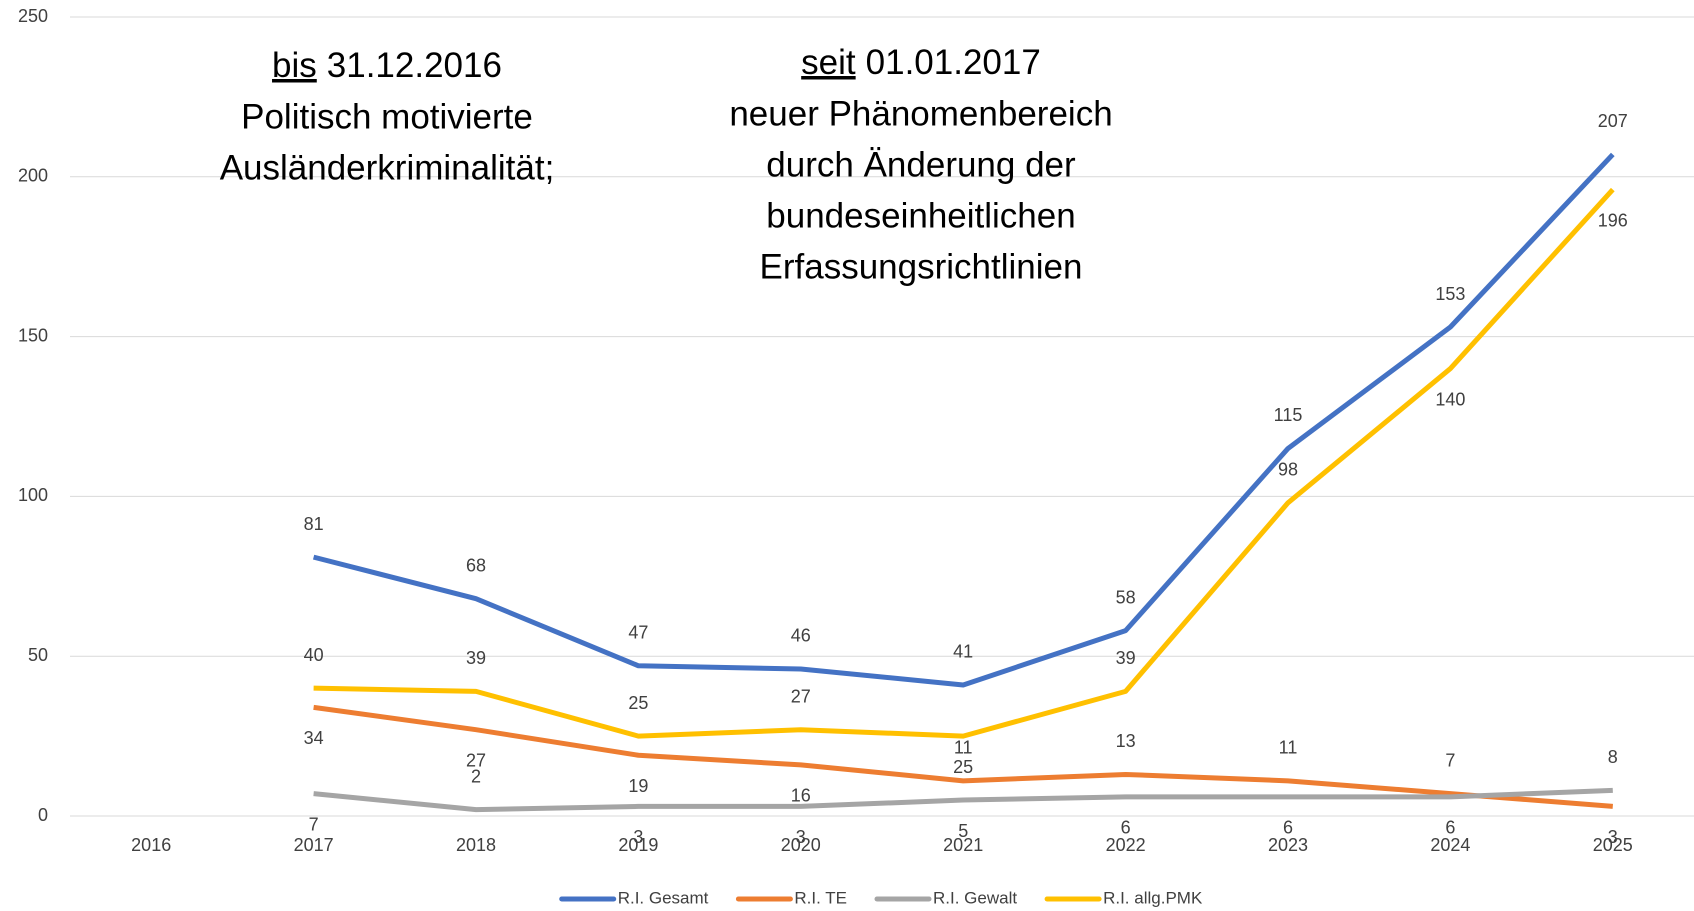 This screenshot has height=911, width=1694. I want to click on x-tick-label: 2016, so click(151, 845).